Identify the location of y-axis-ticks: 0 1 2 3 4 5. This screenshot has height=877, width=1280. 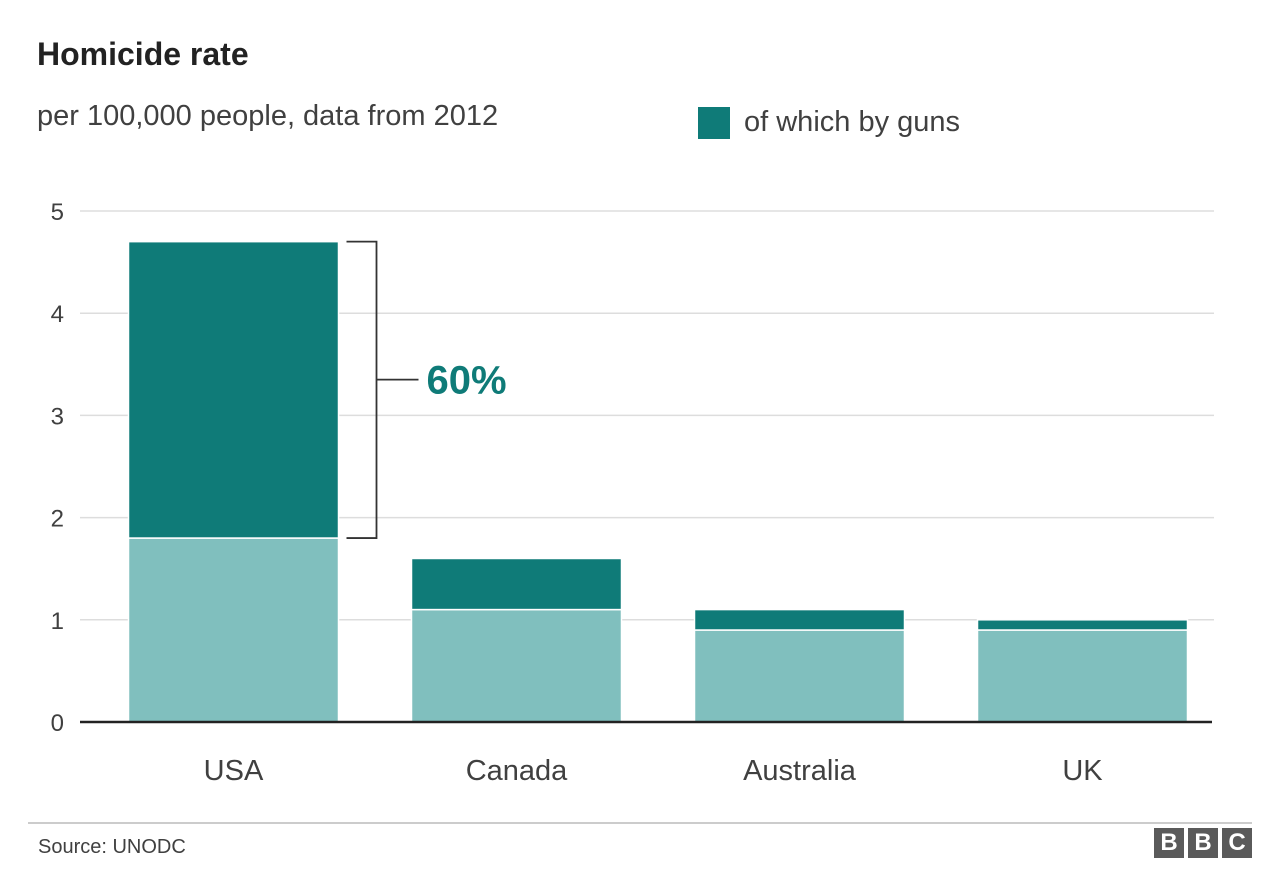
(57, 468).